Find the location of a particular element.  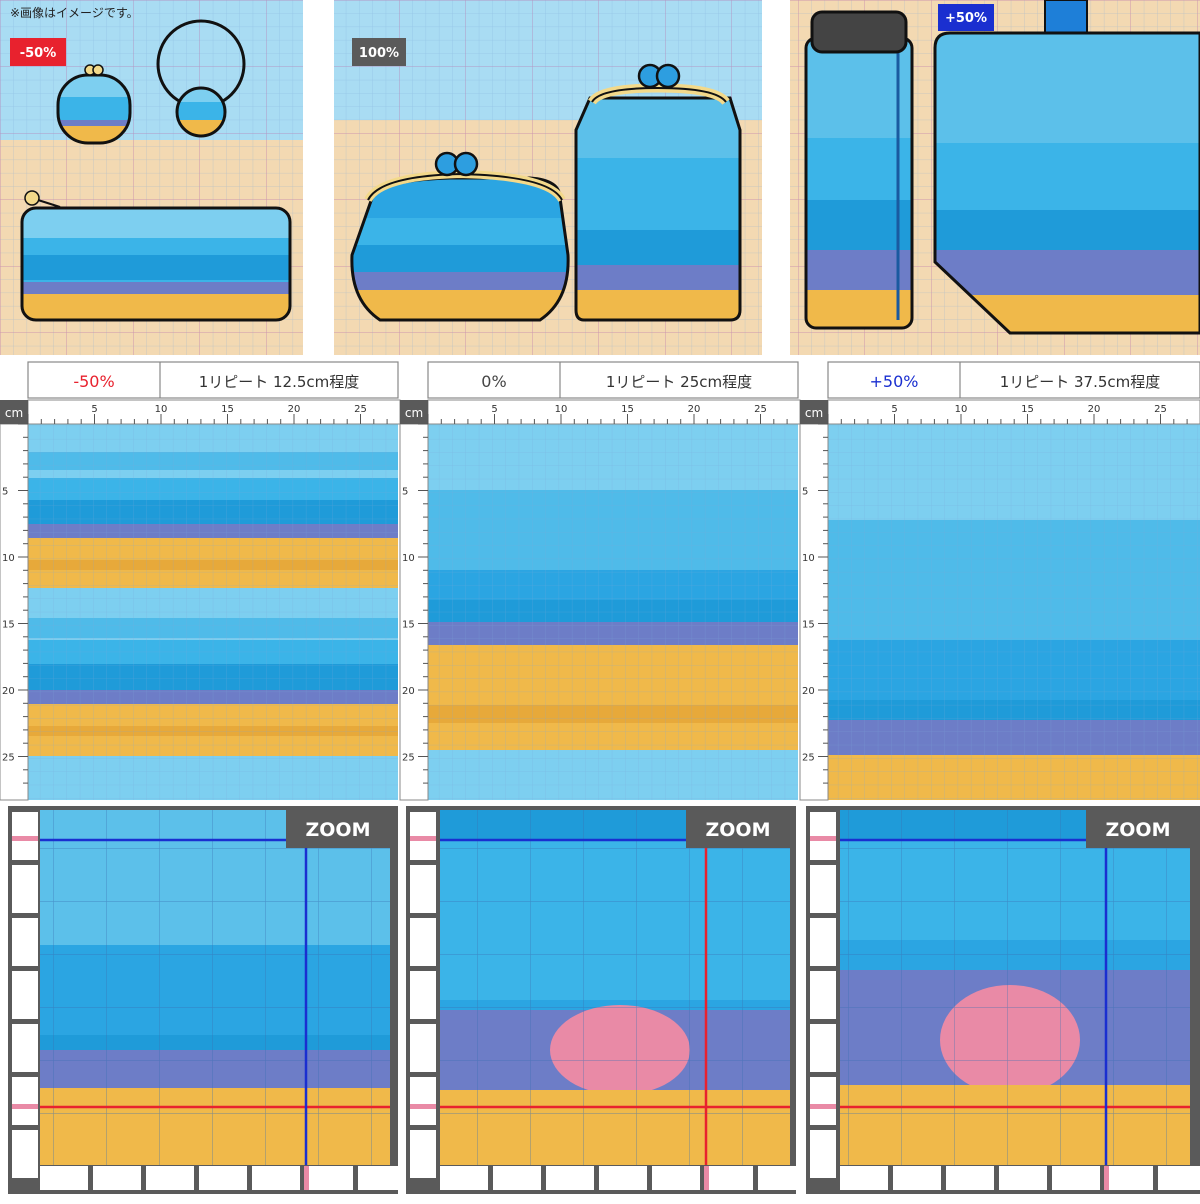

badge-plus50-label: +50% is located at coordinates (966, 18).